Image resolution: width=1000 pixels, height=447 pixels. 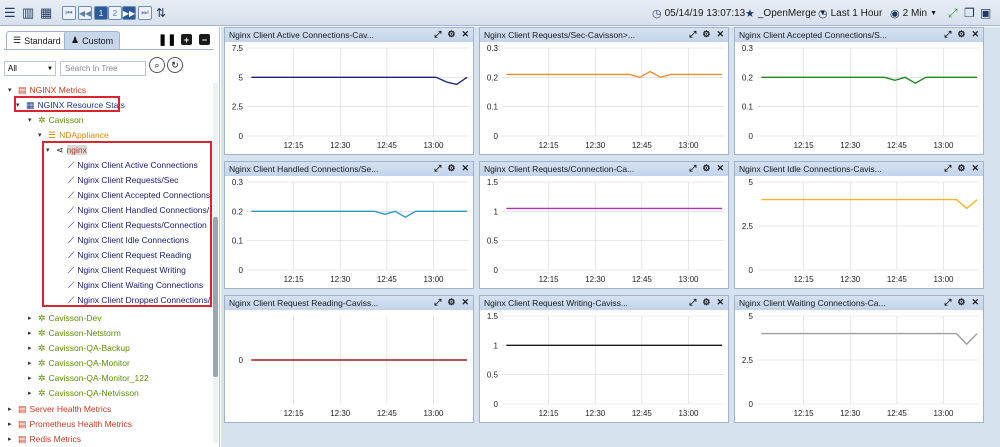 I want to click on menu-icon: ☰, so click(x=10, y=12).